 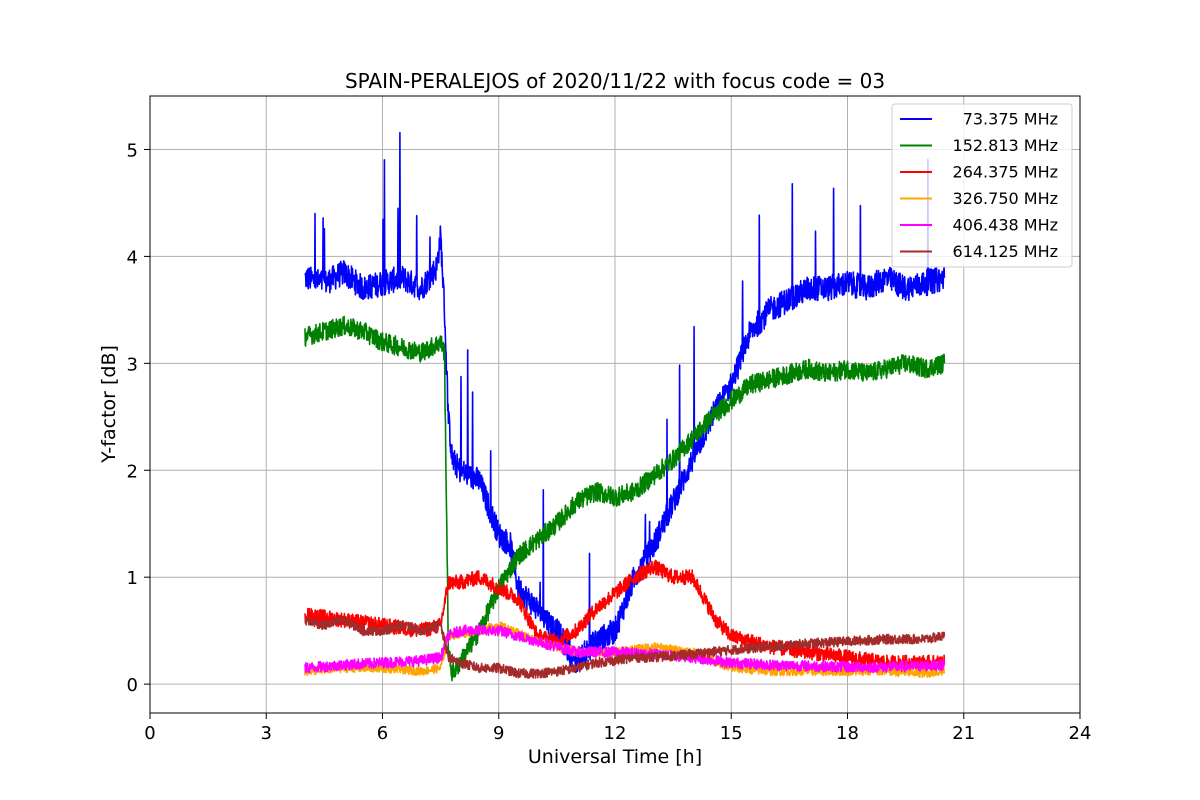 I want to click on legend-label: 73.375 MHz, so click(x=1010, y=119).